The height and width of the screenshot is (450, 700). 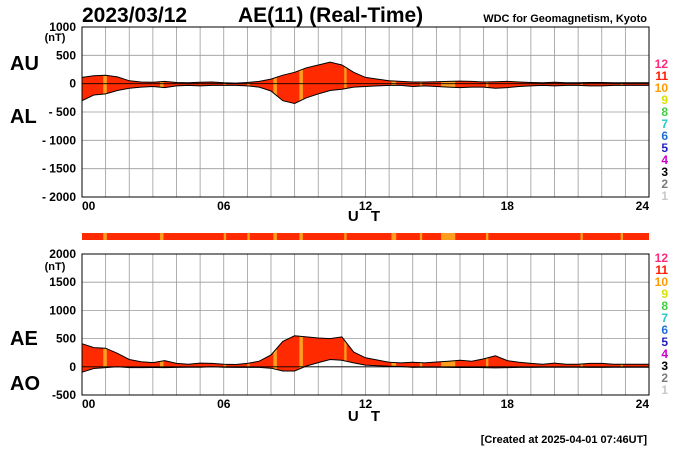 I want to click on au-al-y-ticks: 1000 500 0 - 500 - 1000 - 1500 - 2000, so click(x=59, y=112).